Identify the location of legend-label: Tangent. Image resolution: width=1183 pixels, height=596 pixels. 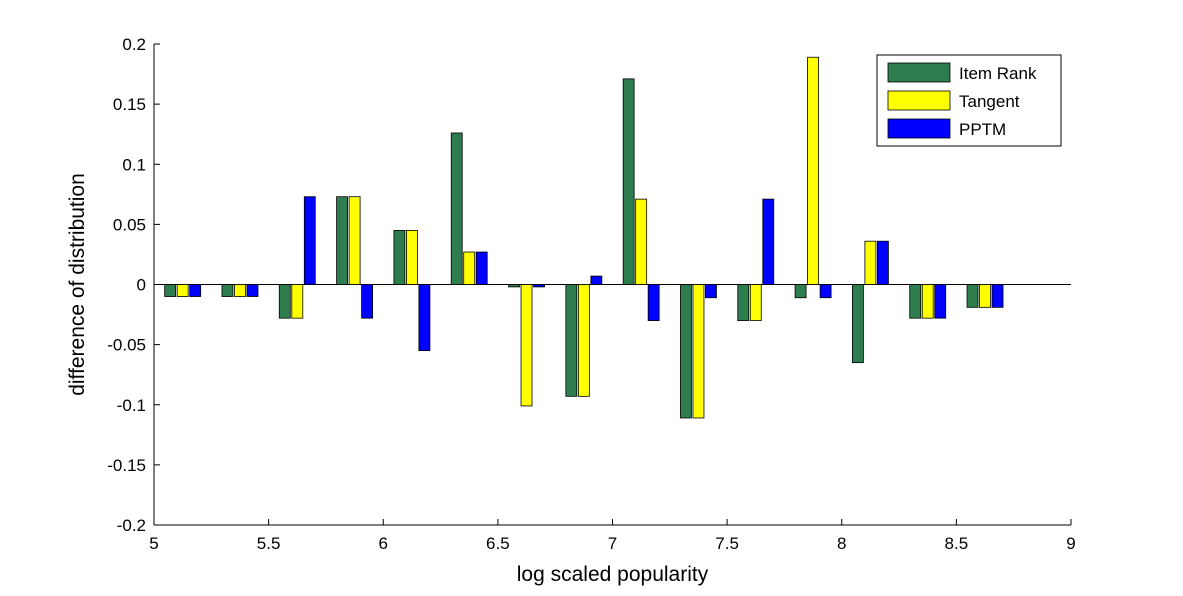
(989, 101).